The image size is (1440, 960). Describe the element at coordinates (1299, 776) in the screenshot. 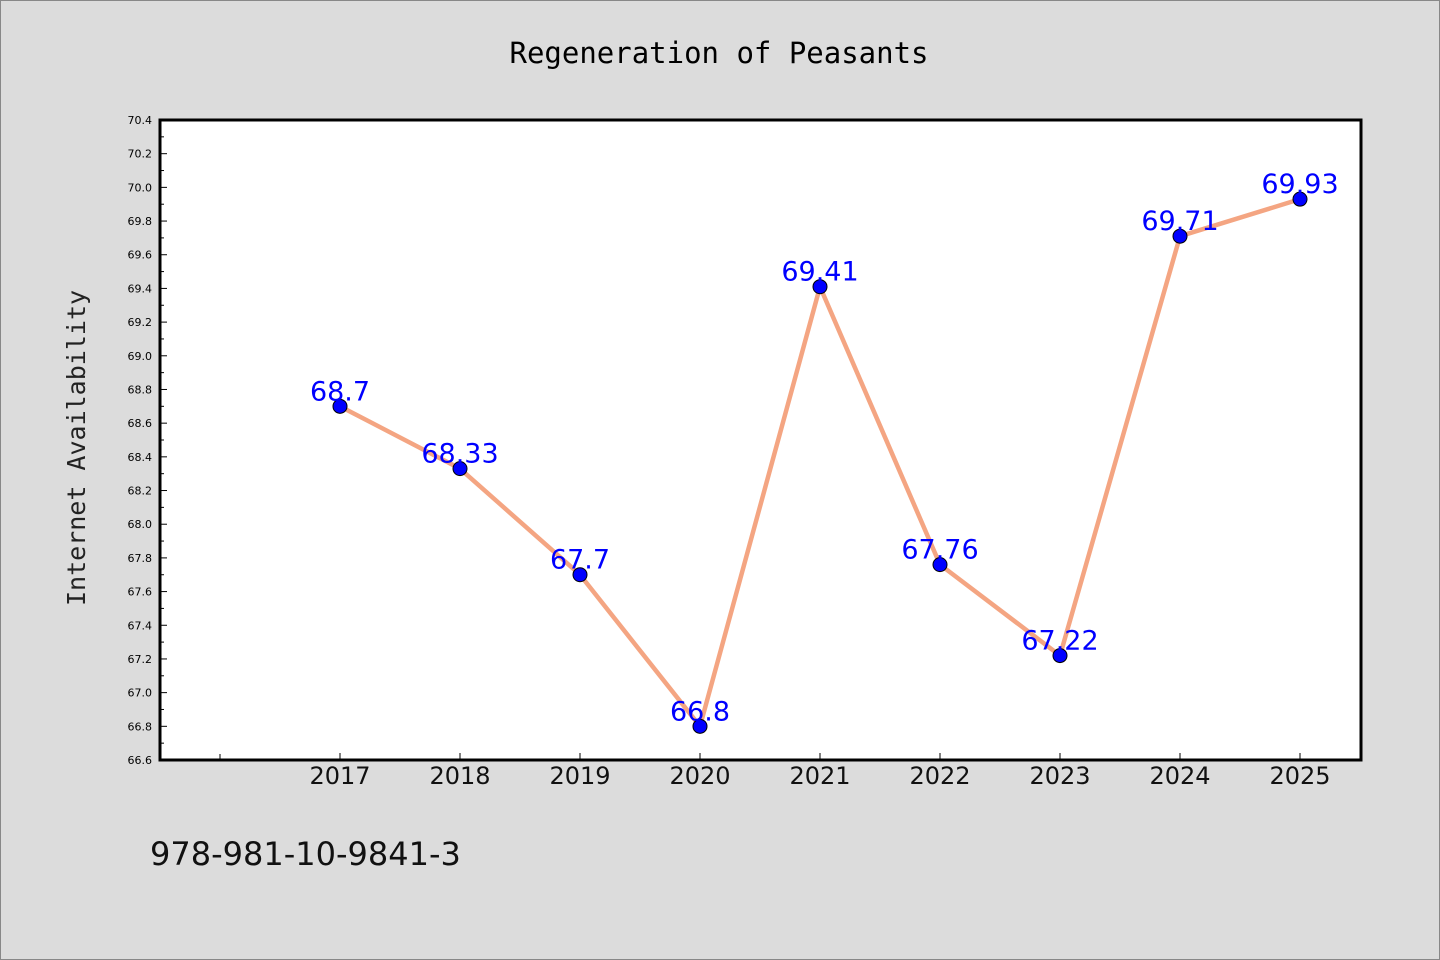

I see `x-tick-label: 2025` at that location.